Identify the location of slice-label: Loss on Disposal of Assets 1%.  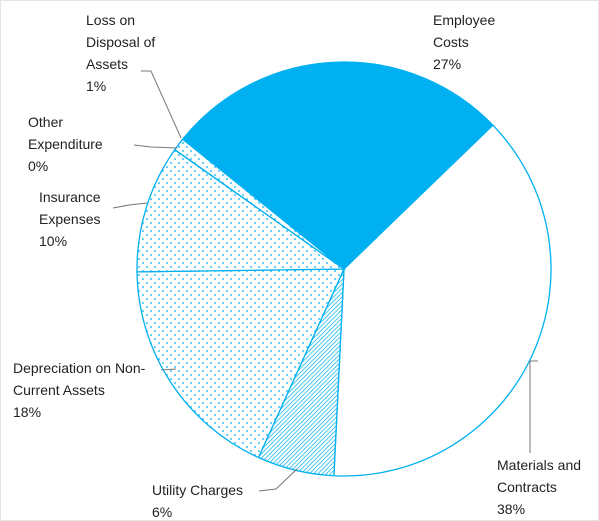
(127, 53).